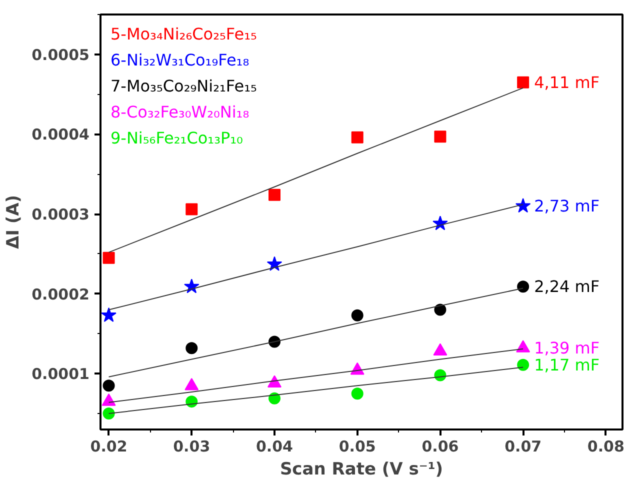  Describe the element at coordinates (605, 447) in the screenshot. I see `x-tick-label: 0.08` at that location.